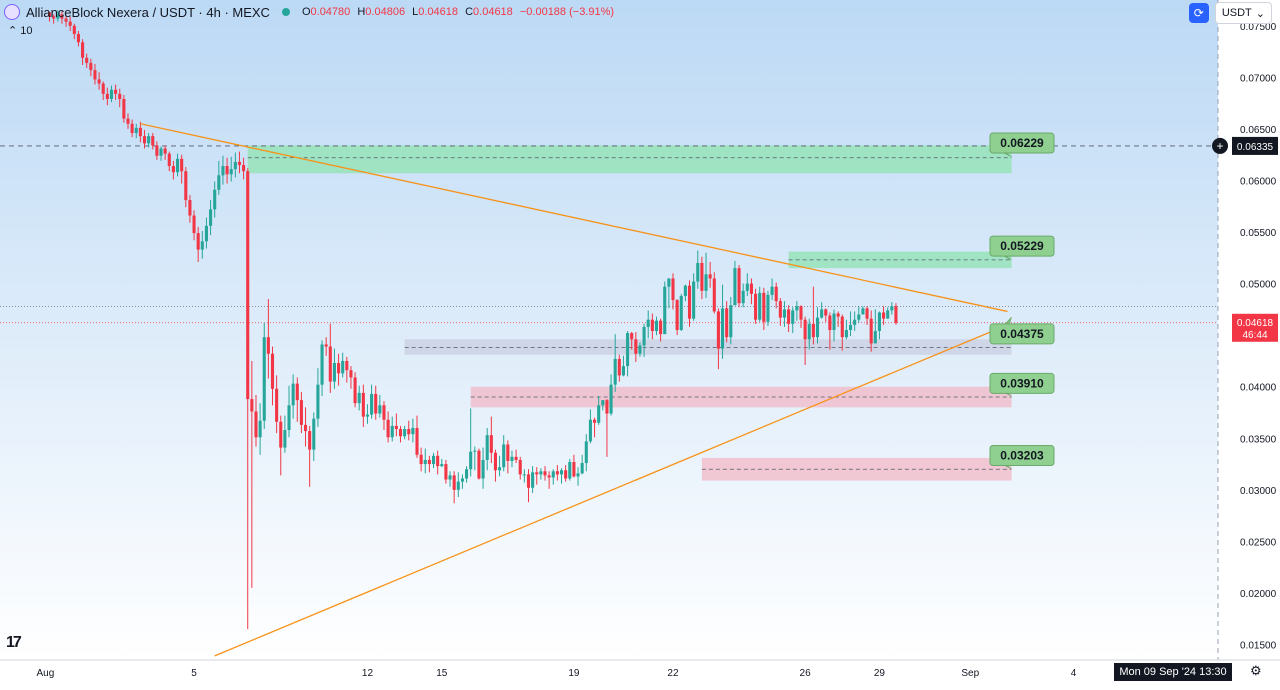  Describe the element at coordinates (14, 642) in the screenshot. I see `tradingview-logo: 17` at that location.